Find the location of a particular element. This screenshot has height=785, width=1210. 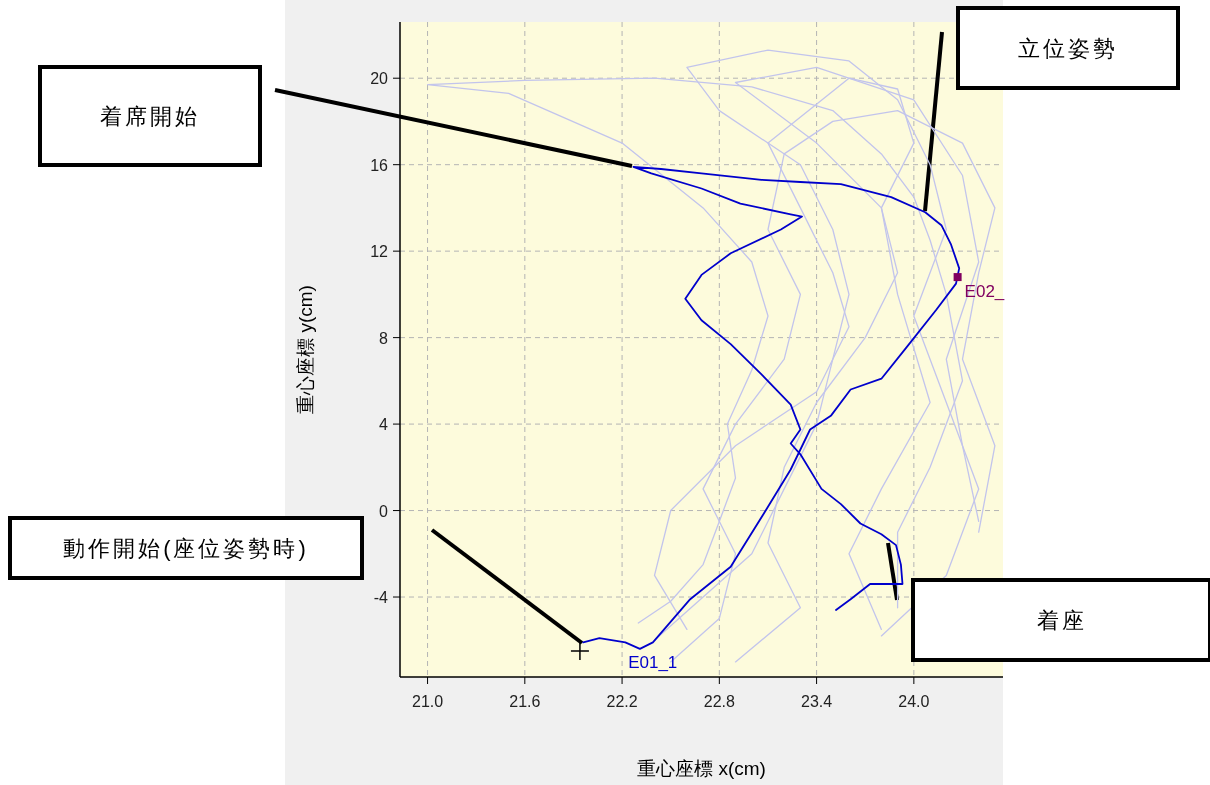

y-tick-label: -4 is located at coordinates (381, 598).